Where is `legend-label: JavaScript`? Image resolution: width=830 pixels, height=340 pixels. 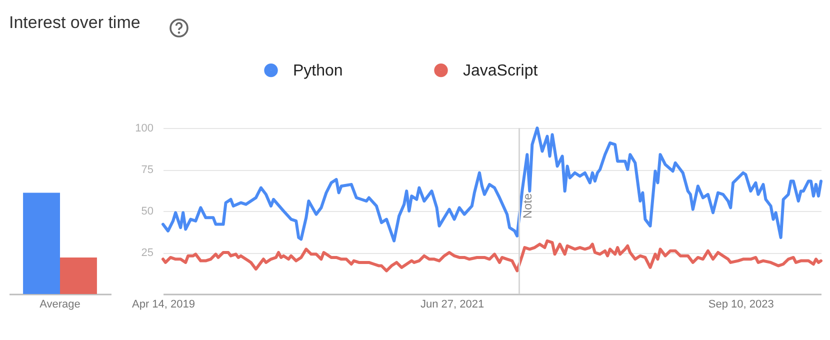
legend-label: JavaScript is located at coordinates (500, 71).